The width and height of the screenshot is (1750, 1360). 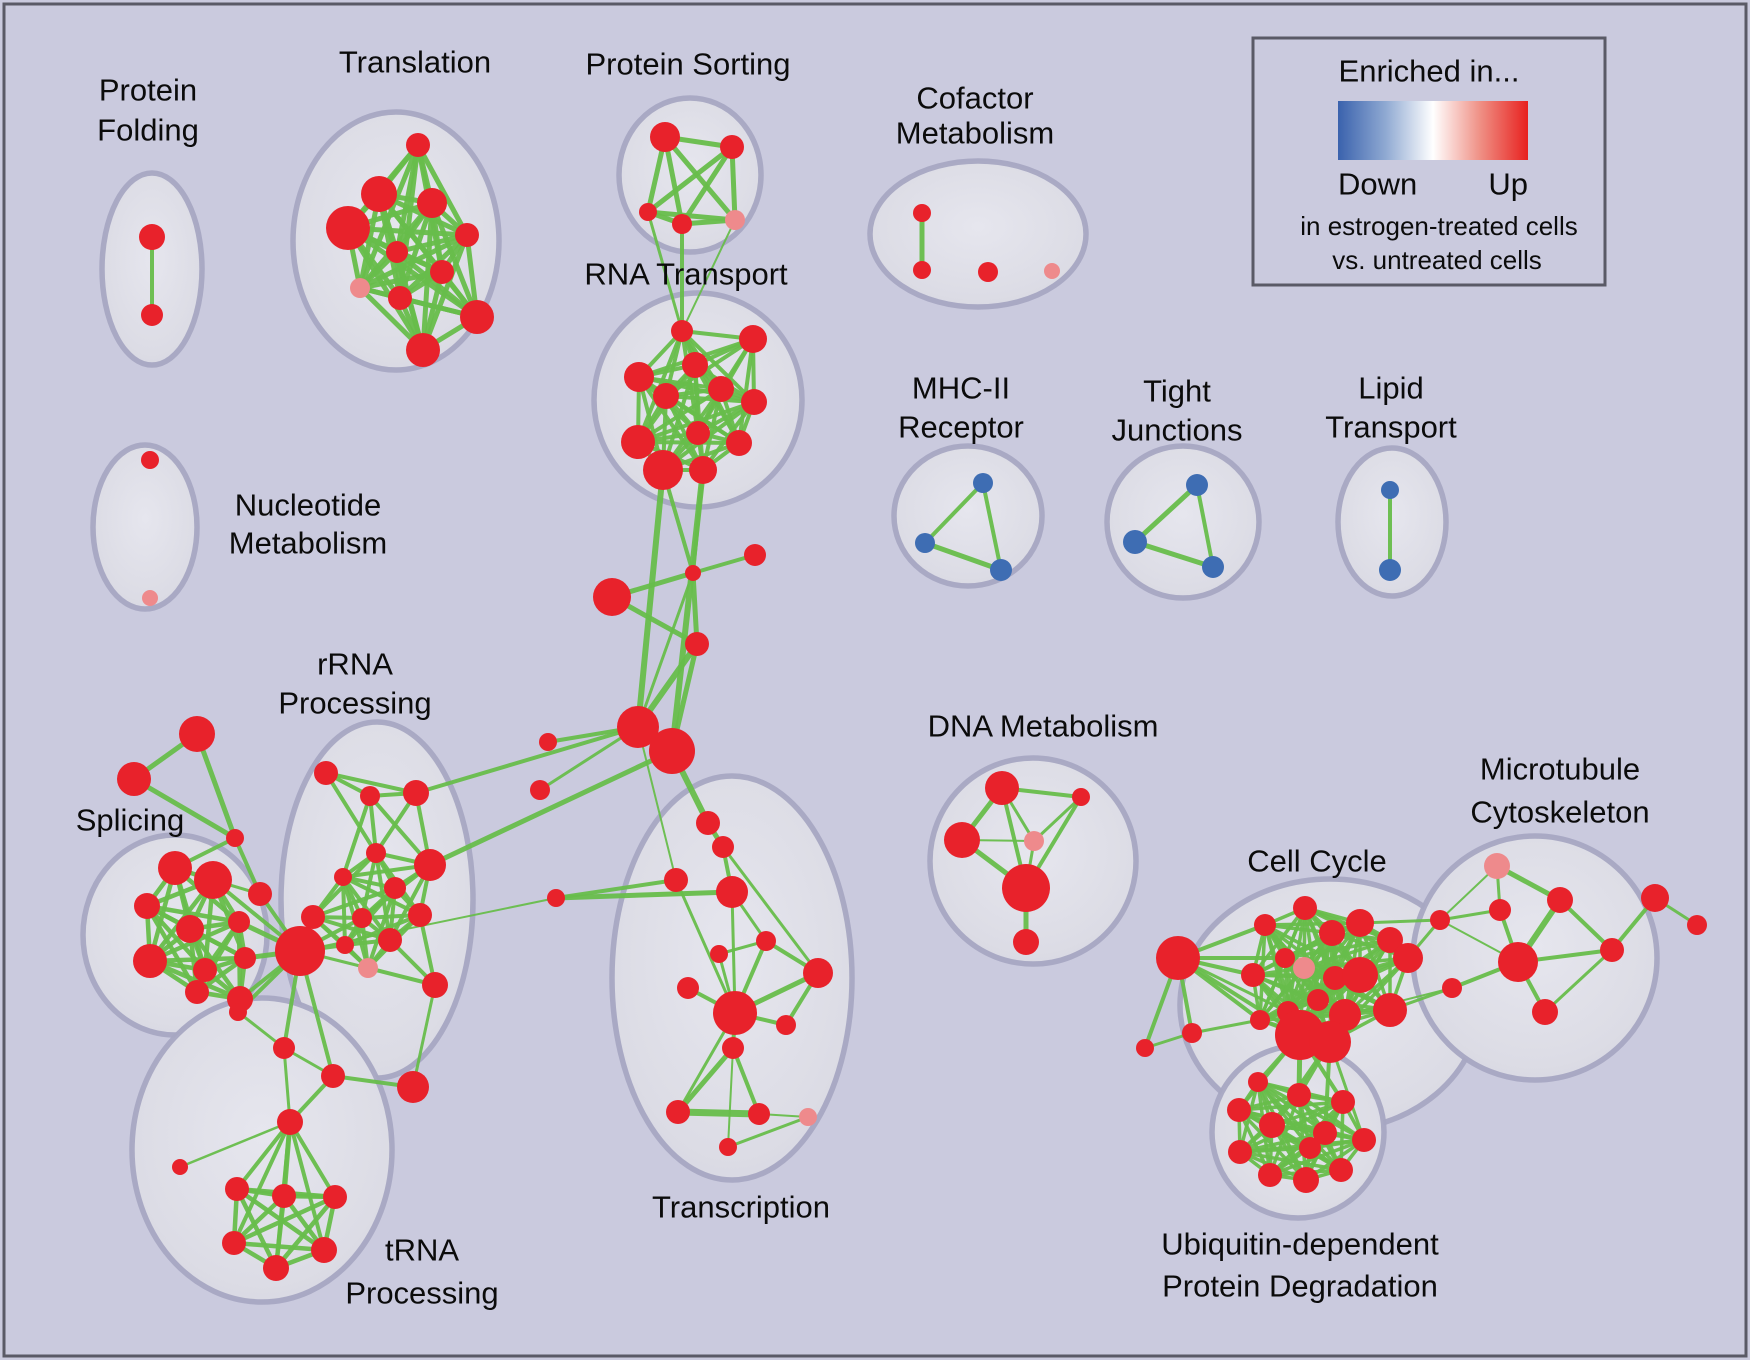 I want to click on cluster-label-lipid-transport: Lipid, so click(x=1391, y=388).